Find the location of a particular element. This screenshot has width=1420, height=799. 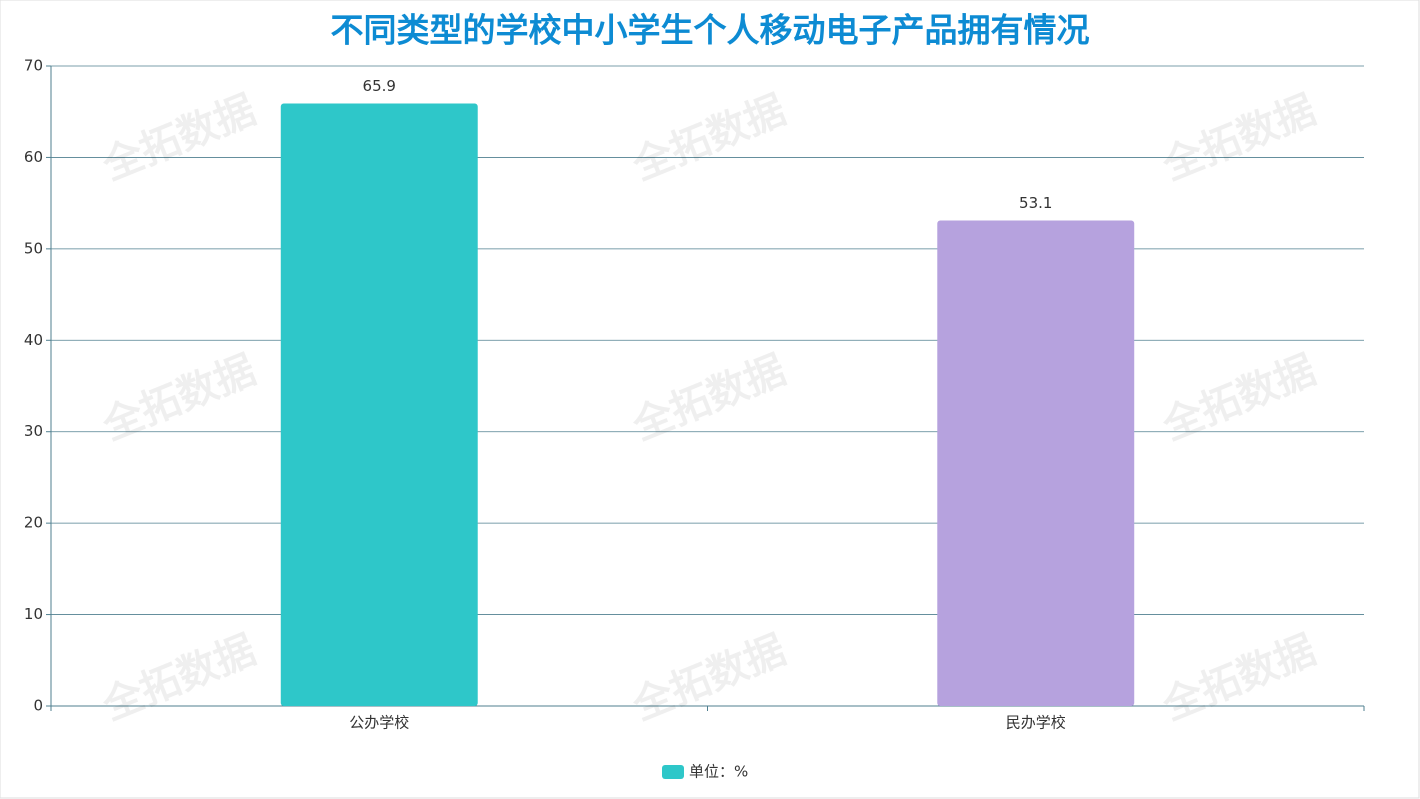

chart-title: 不同类型的学校中小学生个人移动电子产品拥有情况 is located at coordinates (710, 30).